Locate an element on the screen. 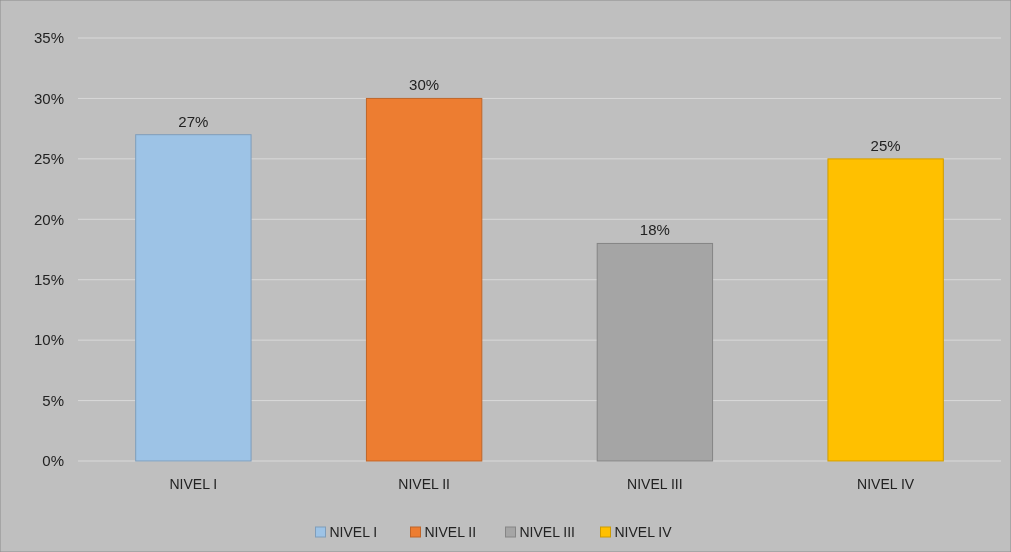  legend-label: NIVEL II is located at coordinates (450, 531).